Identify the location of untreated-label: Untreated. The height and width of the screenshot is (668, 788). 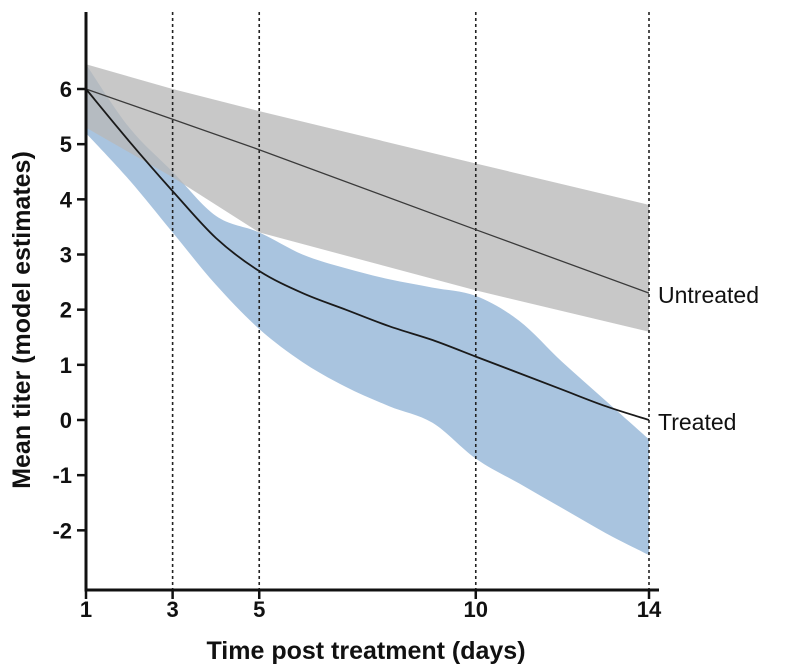
(708, 295).